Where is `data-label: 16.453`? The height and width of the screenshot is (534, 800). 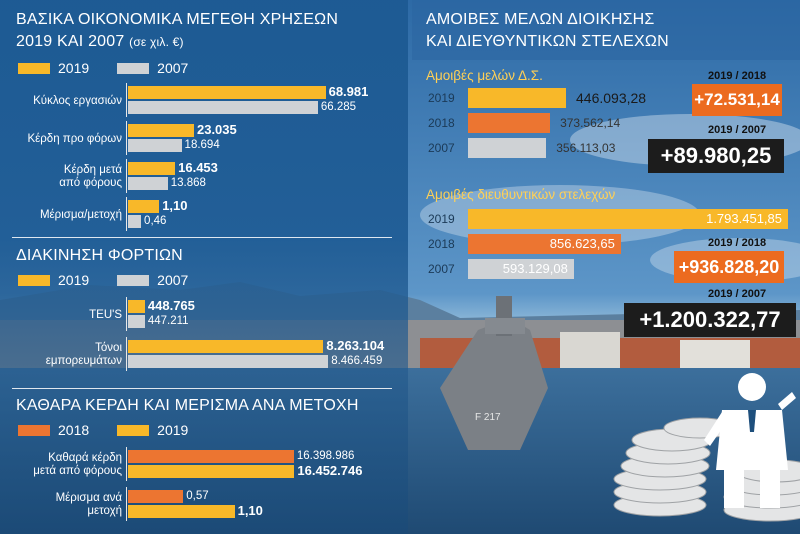 data-label: 16.453 is located at coordinates (198, 167).